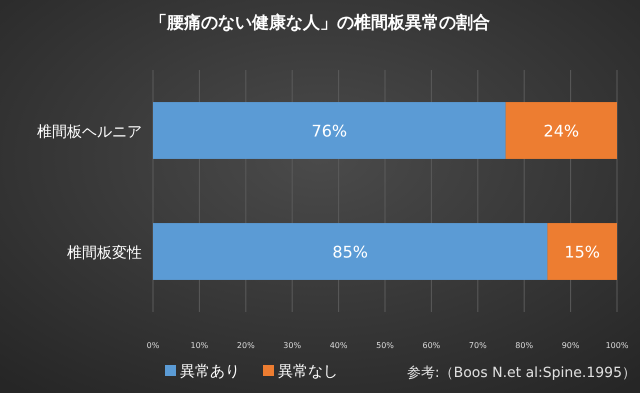 The height and width of the screenshot is (393, 640). I want to click on x-tick-label: 90%, so click(571, 345).